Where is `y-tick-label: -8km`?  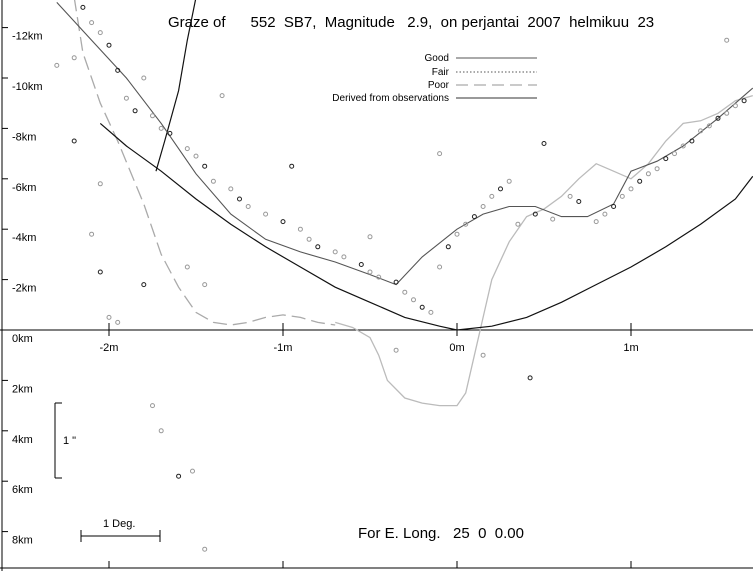 y-tick-label: -8km is located at coordinates (24, 137).